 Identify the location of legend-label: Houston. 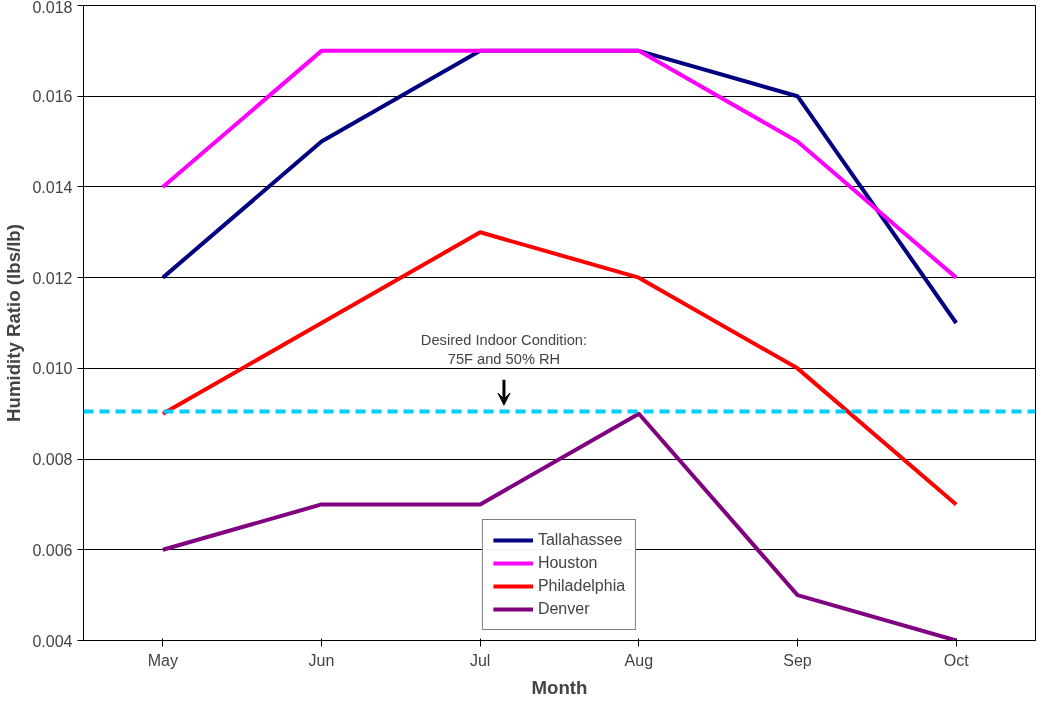
(567, 563).